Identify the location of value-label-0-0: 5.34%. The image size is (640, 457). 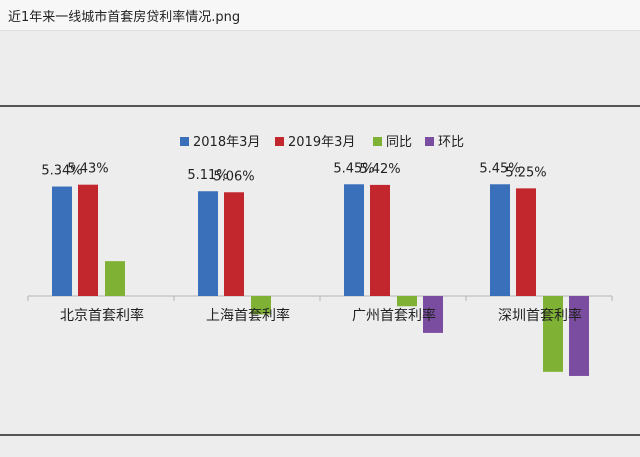
(61, 171).